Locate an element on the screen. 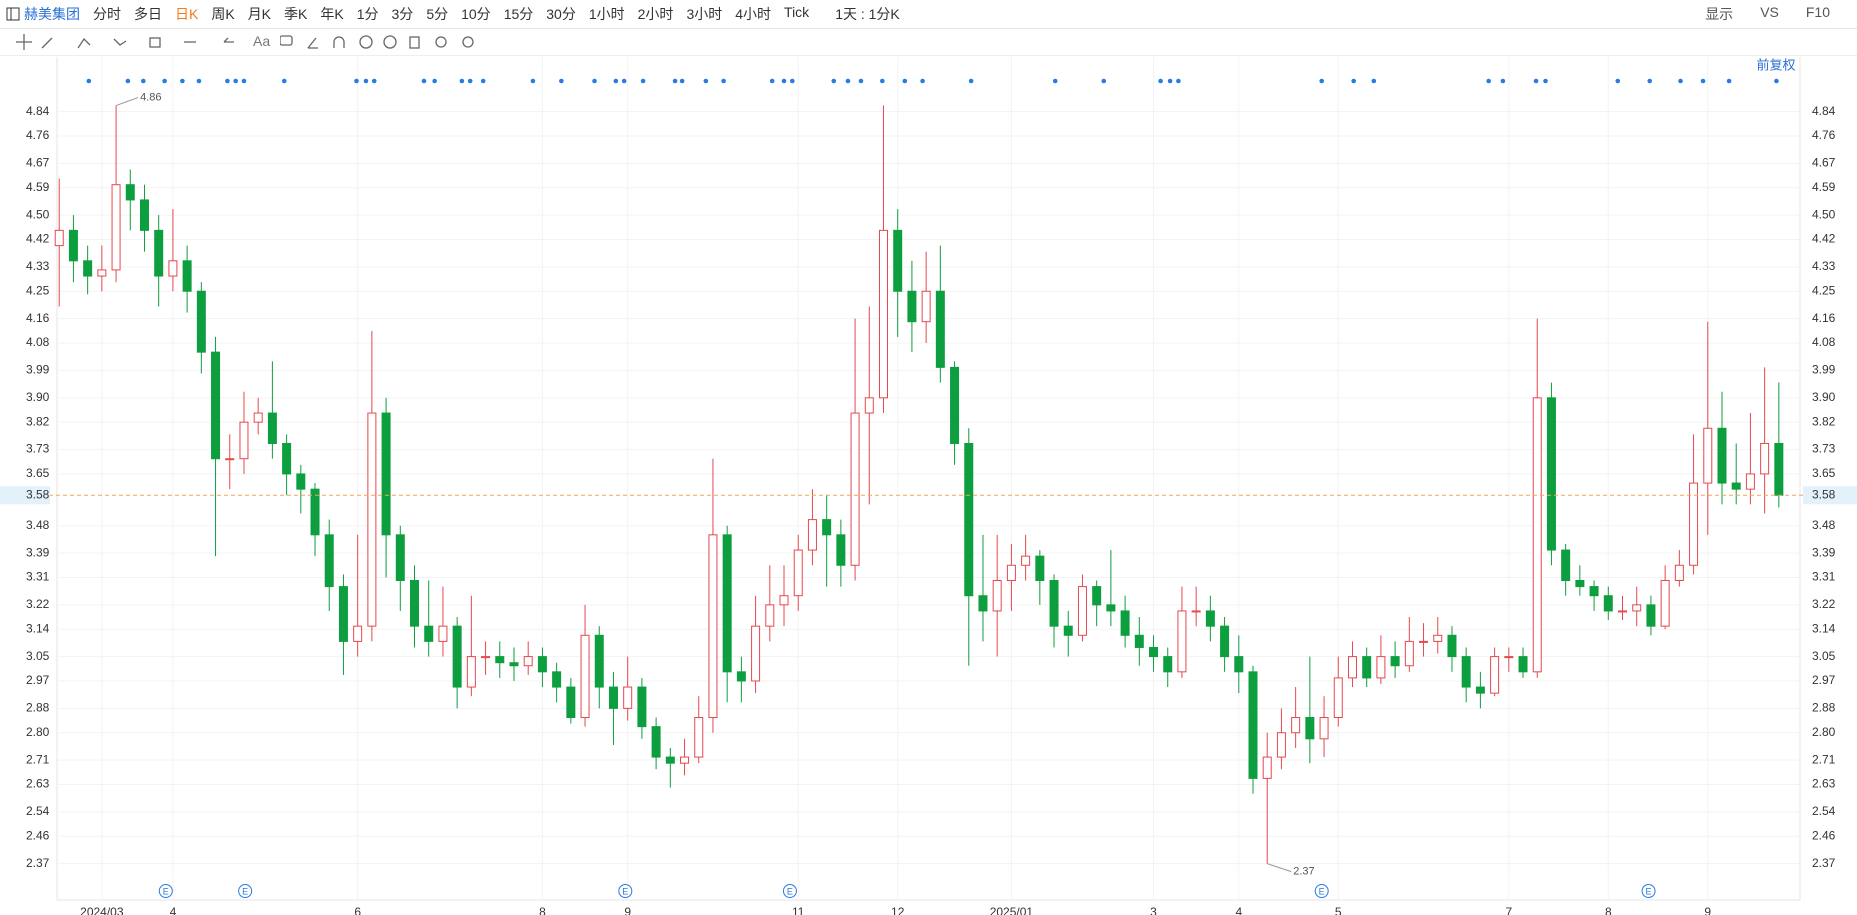 The image size is (1857, 915). period-button: 3分 is located at coordinates (402, 14).